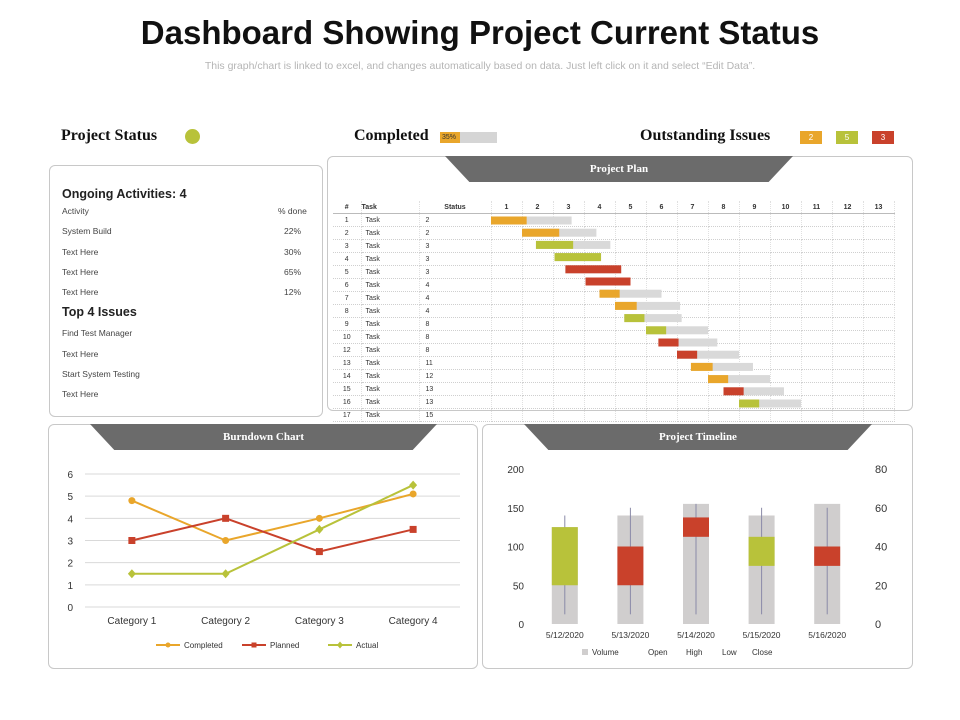  I want to click on legend-label: High, so click(694, 652).